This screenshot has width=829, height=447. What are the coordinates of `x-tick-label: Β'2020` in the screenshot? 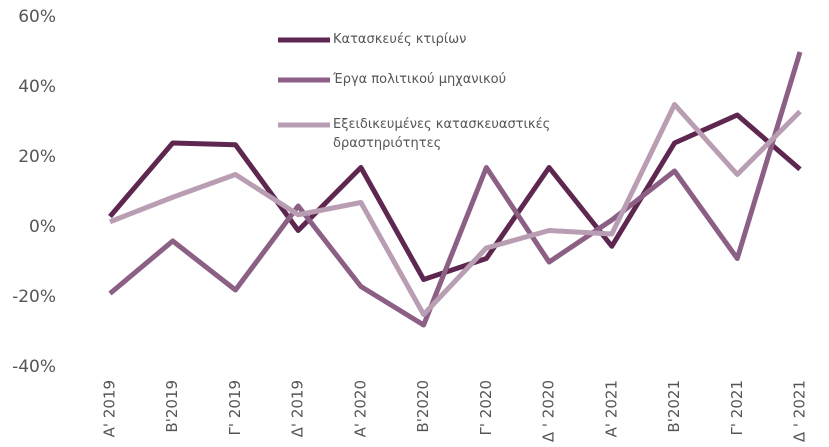 It's located at (423, 406).